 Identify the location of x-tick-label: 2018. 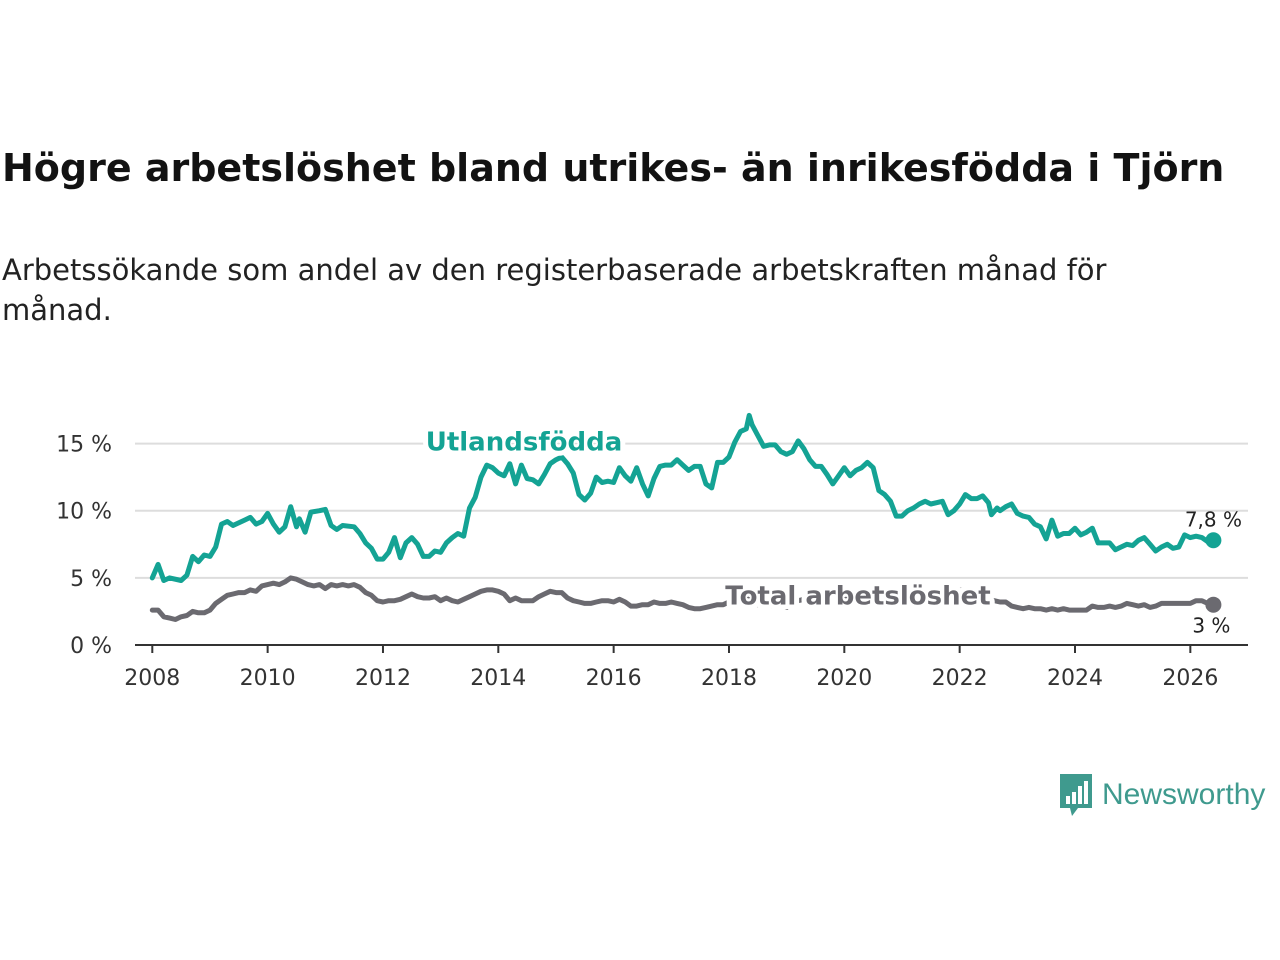
(729, 678).